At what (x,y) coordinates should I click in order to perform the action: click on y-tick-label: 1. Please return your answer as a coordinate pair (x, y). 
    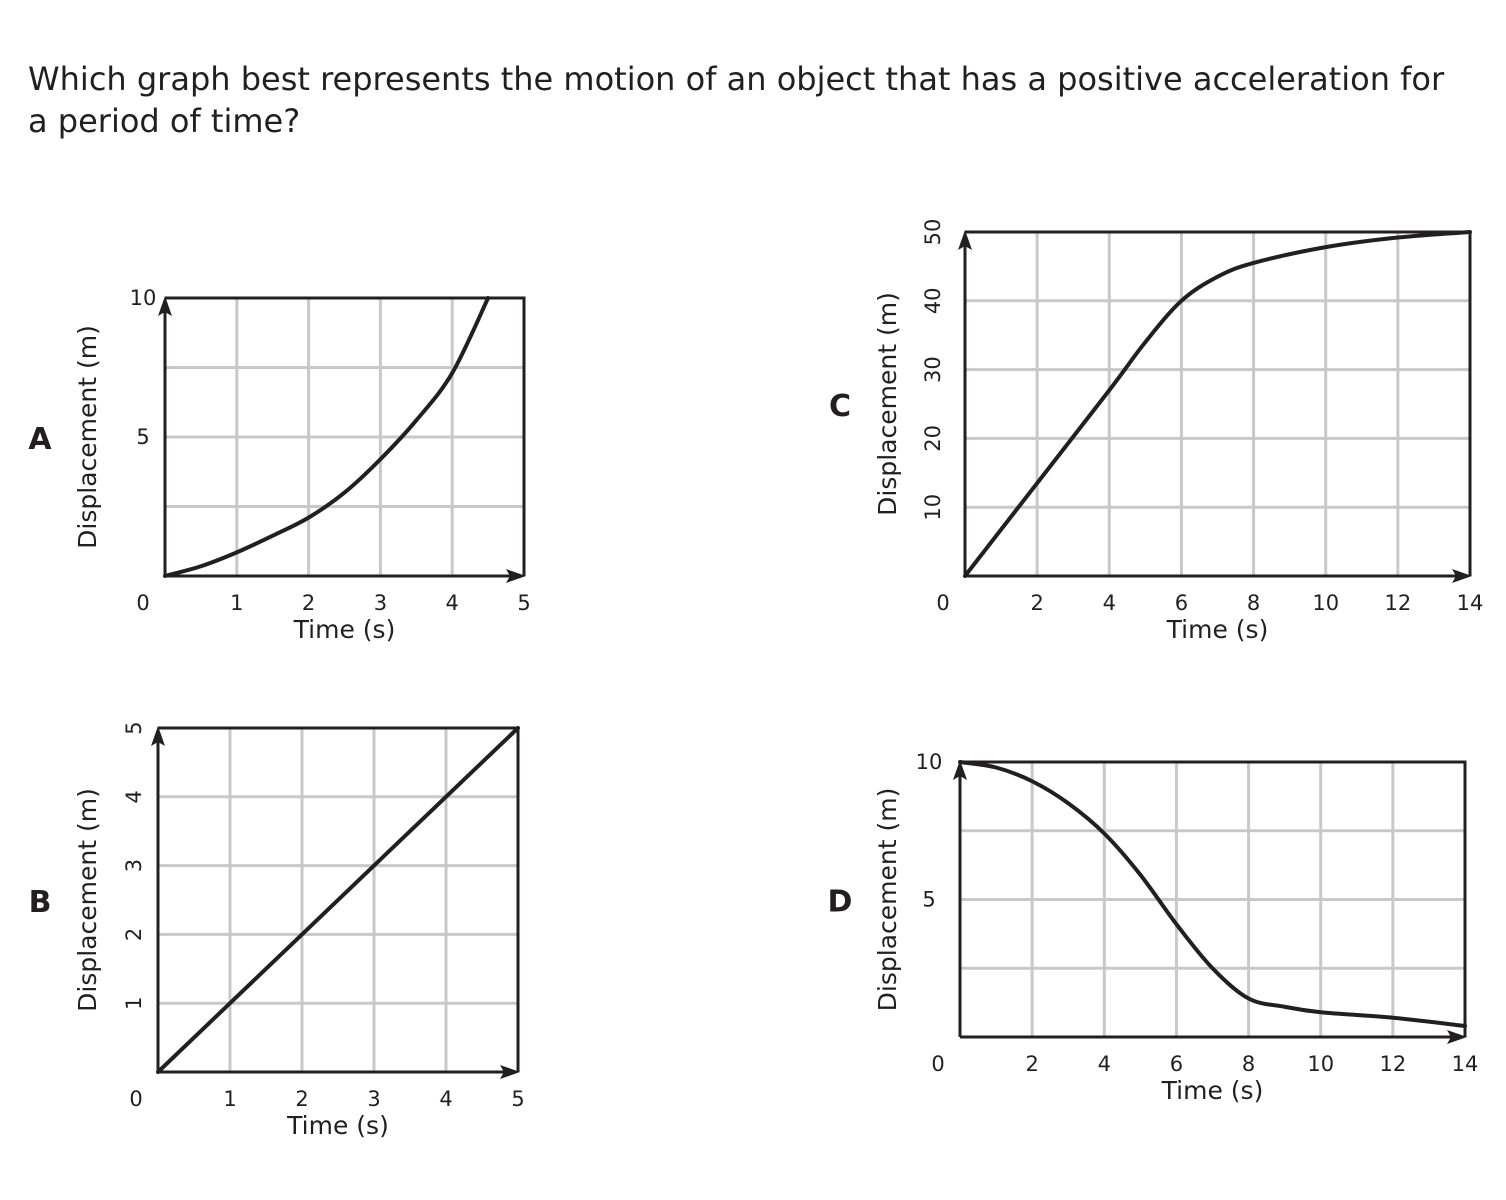
    Looking at the image, I should click on (134, 1003).